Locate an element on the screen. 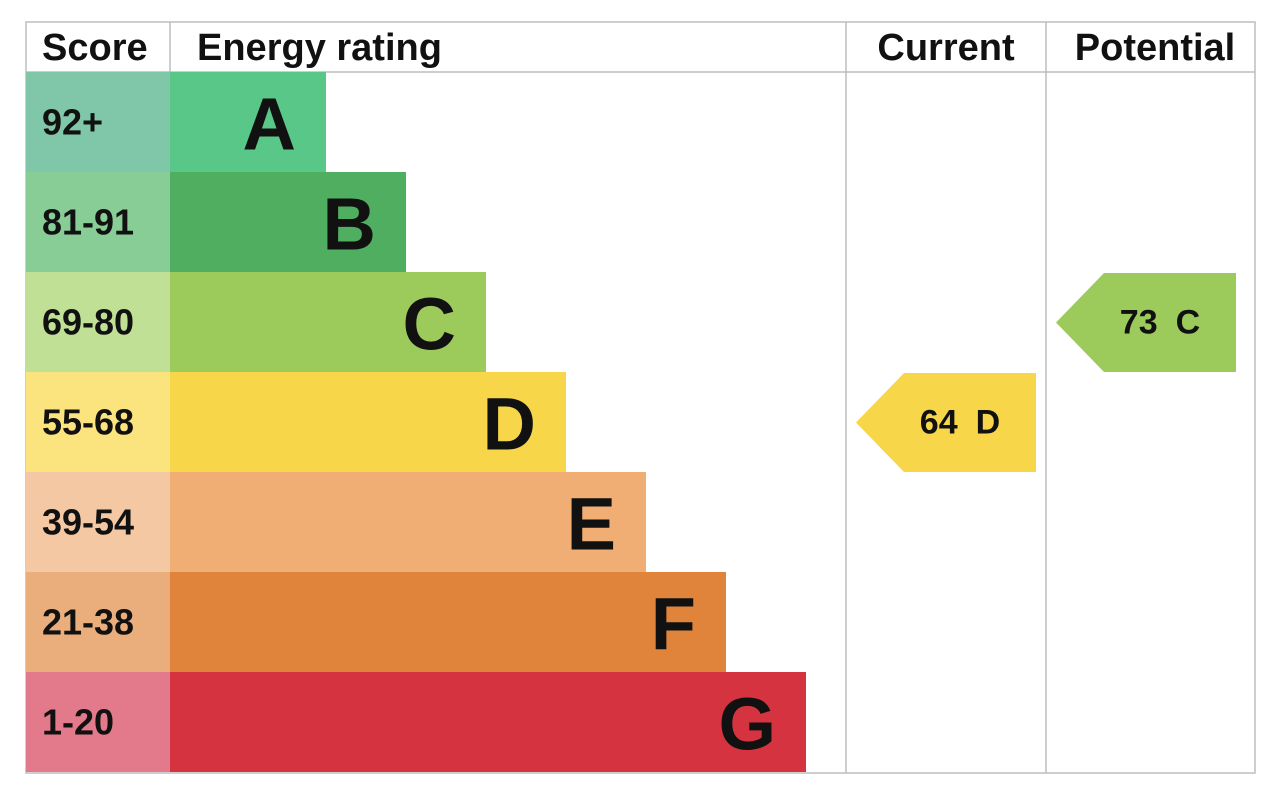 The image size is (1270, 790). current-arrow is located at coordinates (946, 422).